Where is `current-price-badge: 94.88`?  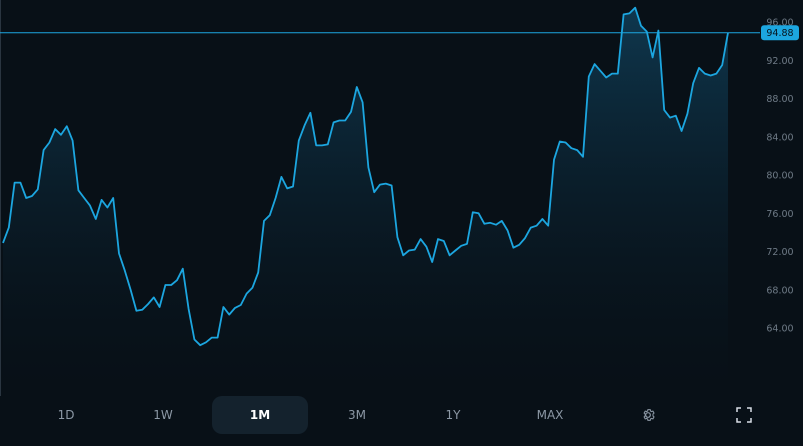
current-price-badge: 94.88 is located at coordinates (780, 33).